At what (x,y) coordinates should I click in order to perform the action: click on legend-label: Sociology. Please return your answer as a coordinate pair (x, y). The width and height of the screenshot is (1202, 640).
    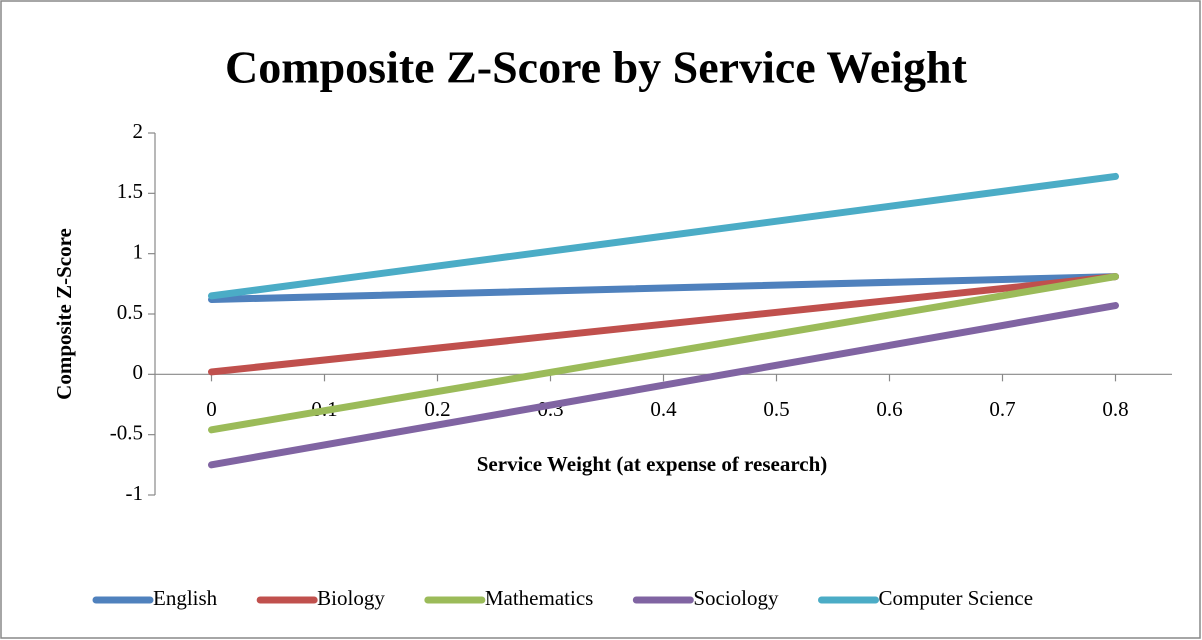
    Looking at the image, I should click on (736, 598).